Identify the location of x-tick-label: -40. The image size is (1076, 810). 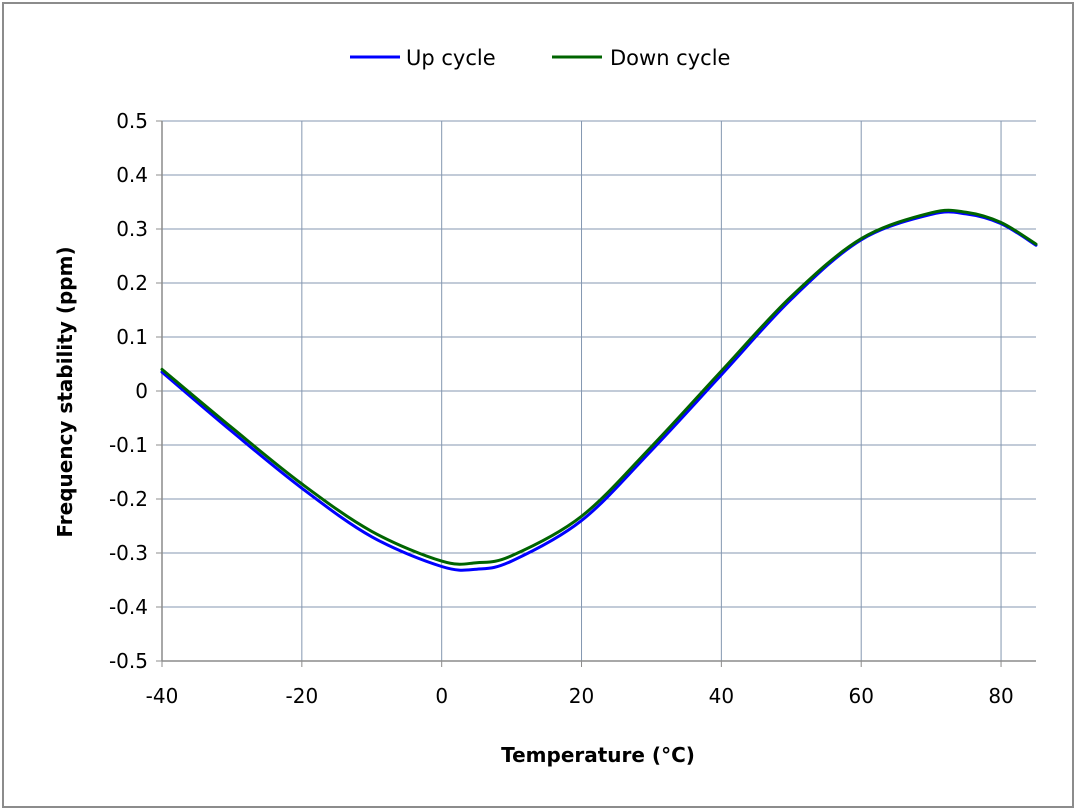
(162, 696).